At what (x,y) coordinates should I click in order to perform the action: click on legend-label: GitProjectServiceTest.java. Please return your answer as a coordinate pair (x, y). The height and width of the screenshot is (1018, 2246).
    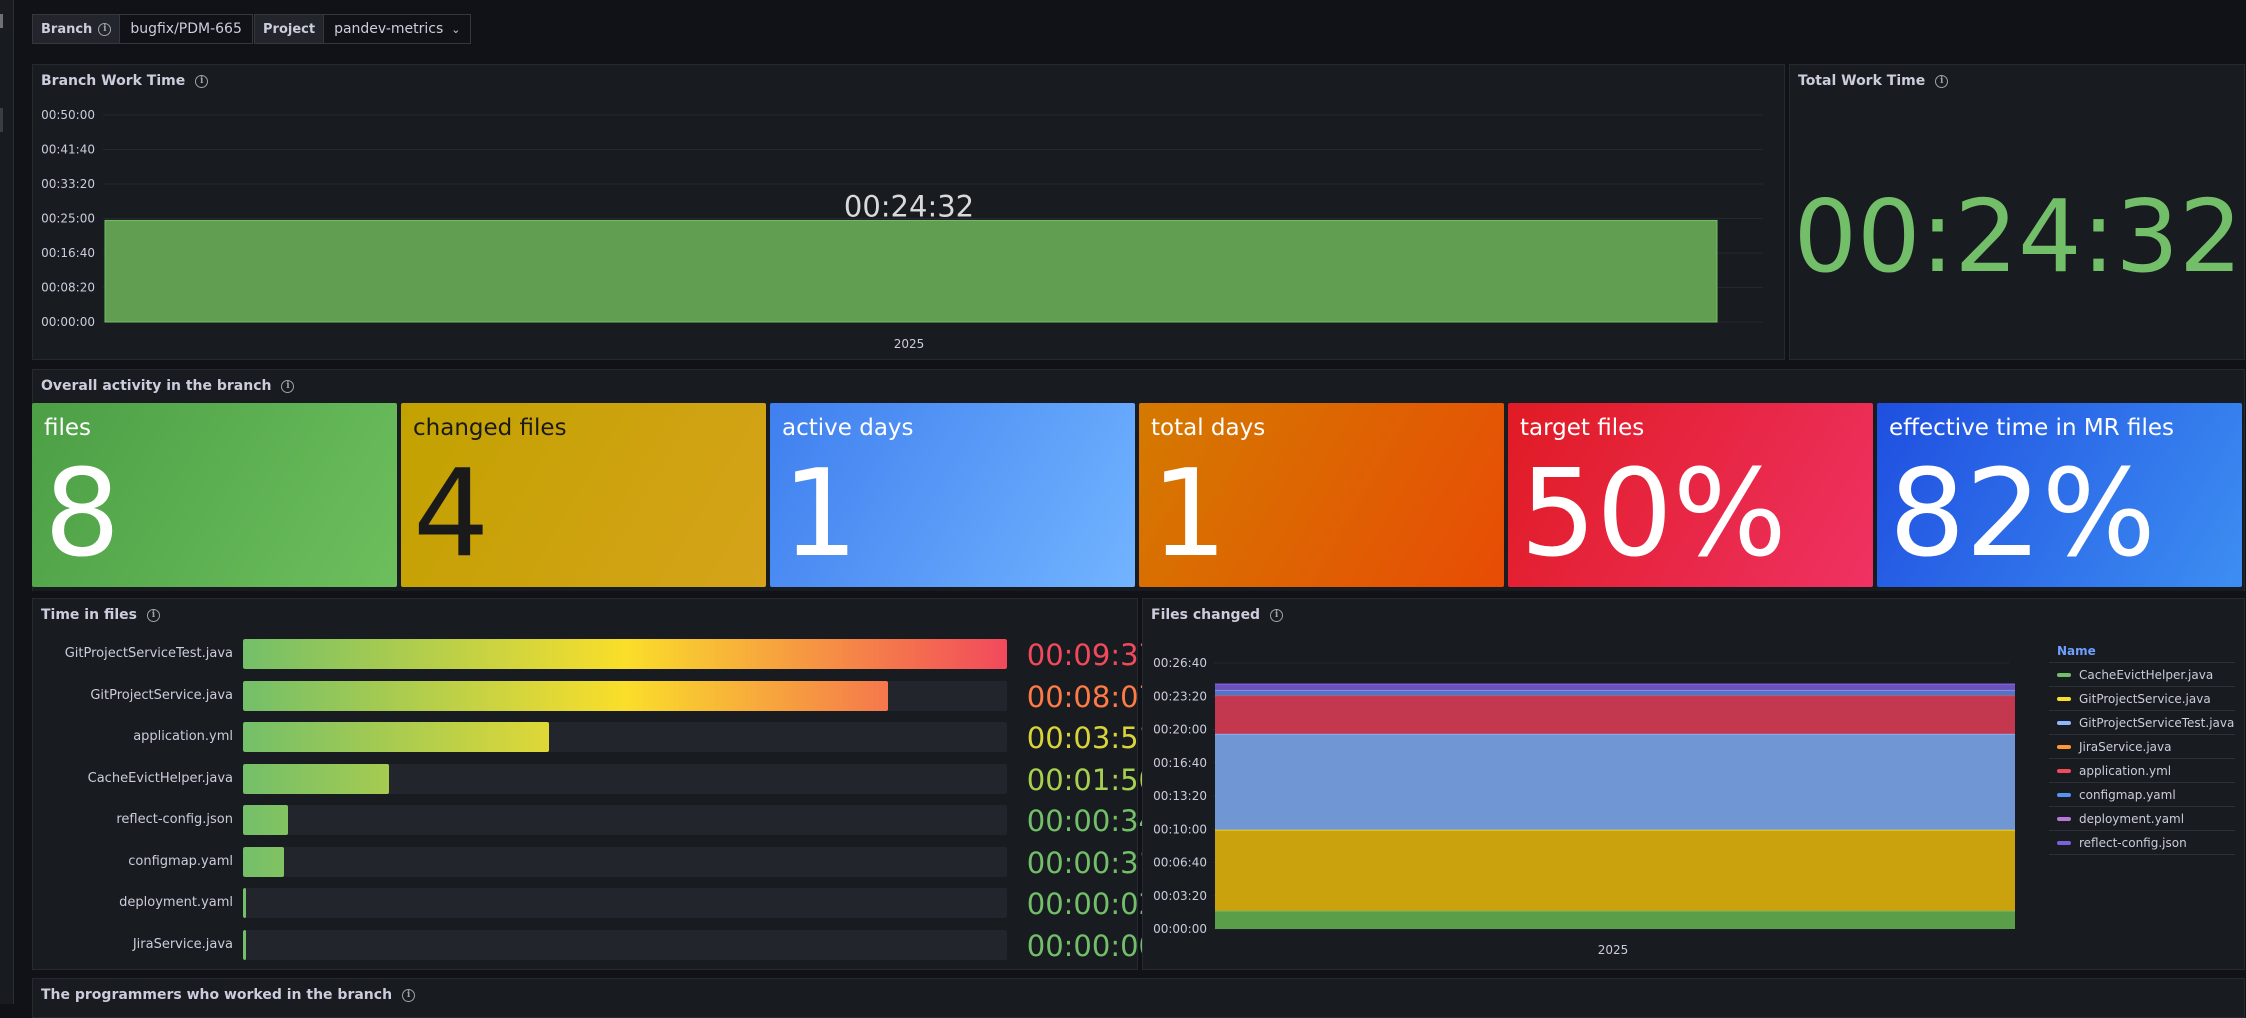
    Looking at the image, I should click on (2156, 723).